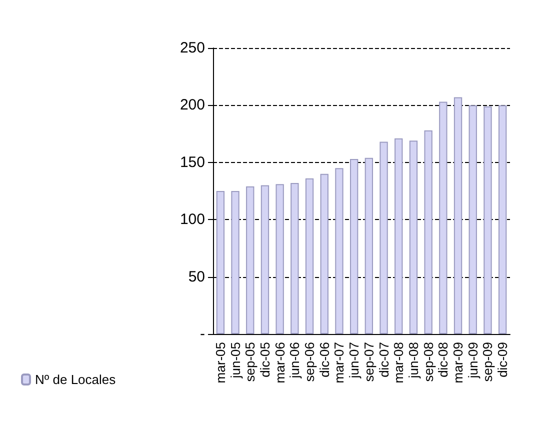  I want to click on x-tick-label: dic-06, so click(324, 360).